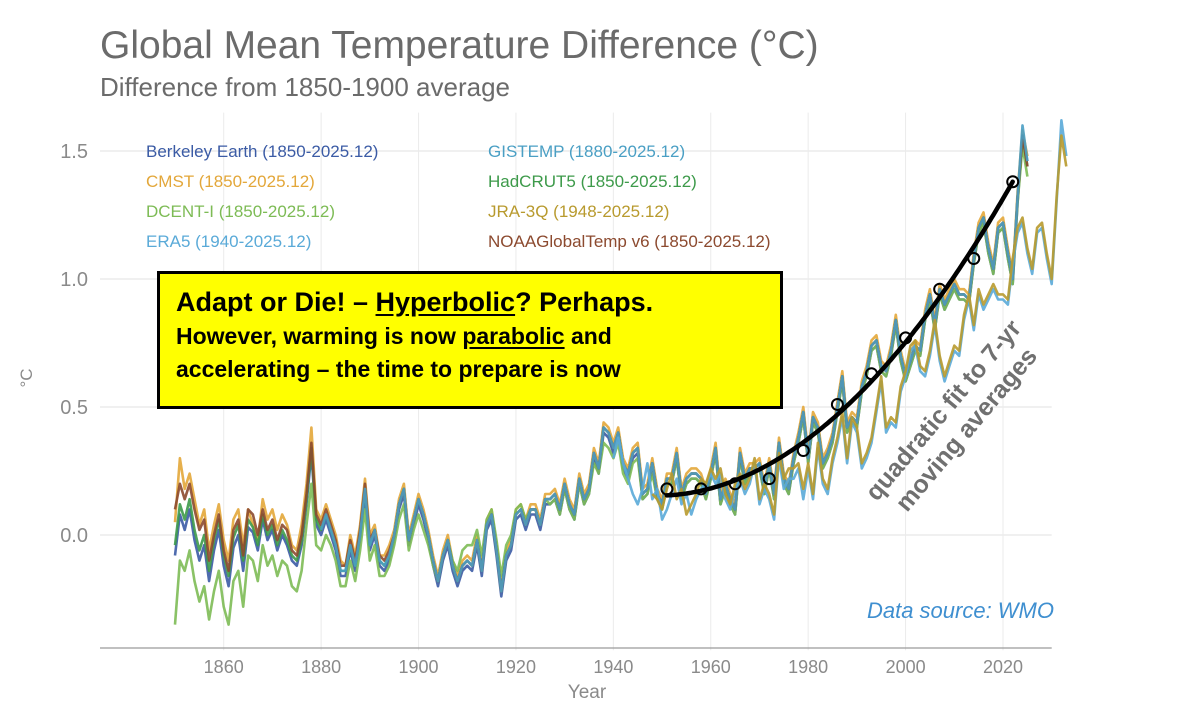 The image size is (1200, 720). I want to click on y-tick-label: 1.0, so click(74, 280).